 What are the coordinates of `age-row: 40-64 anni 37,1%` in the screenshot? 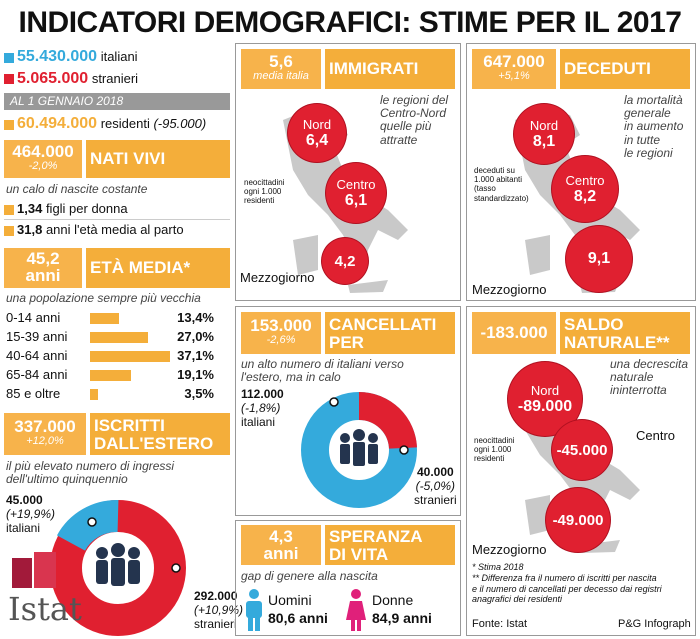 It's located at (110, 355).